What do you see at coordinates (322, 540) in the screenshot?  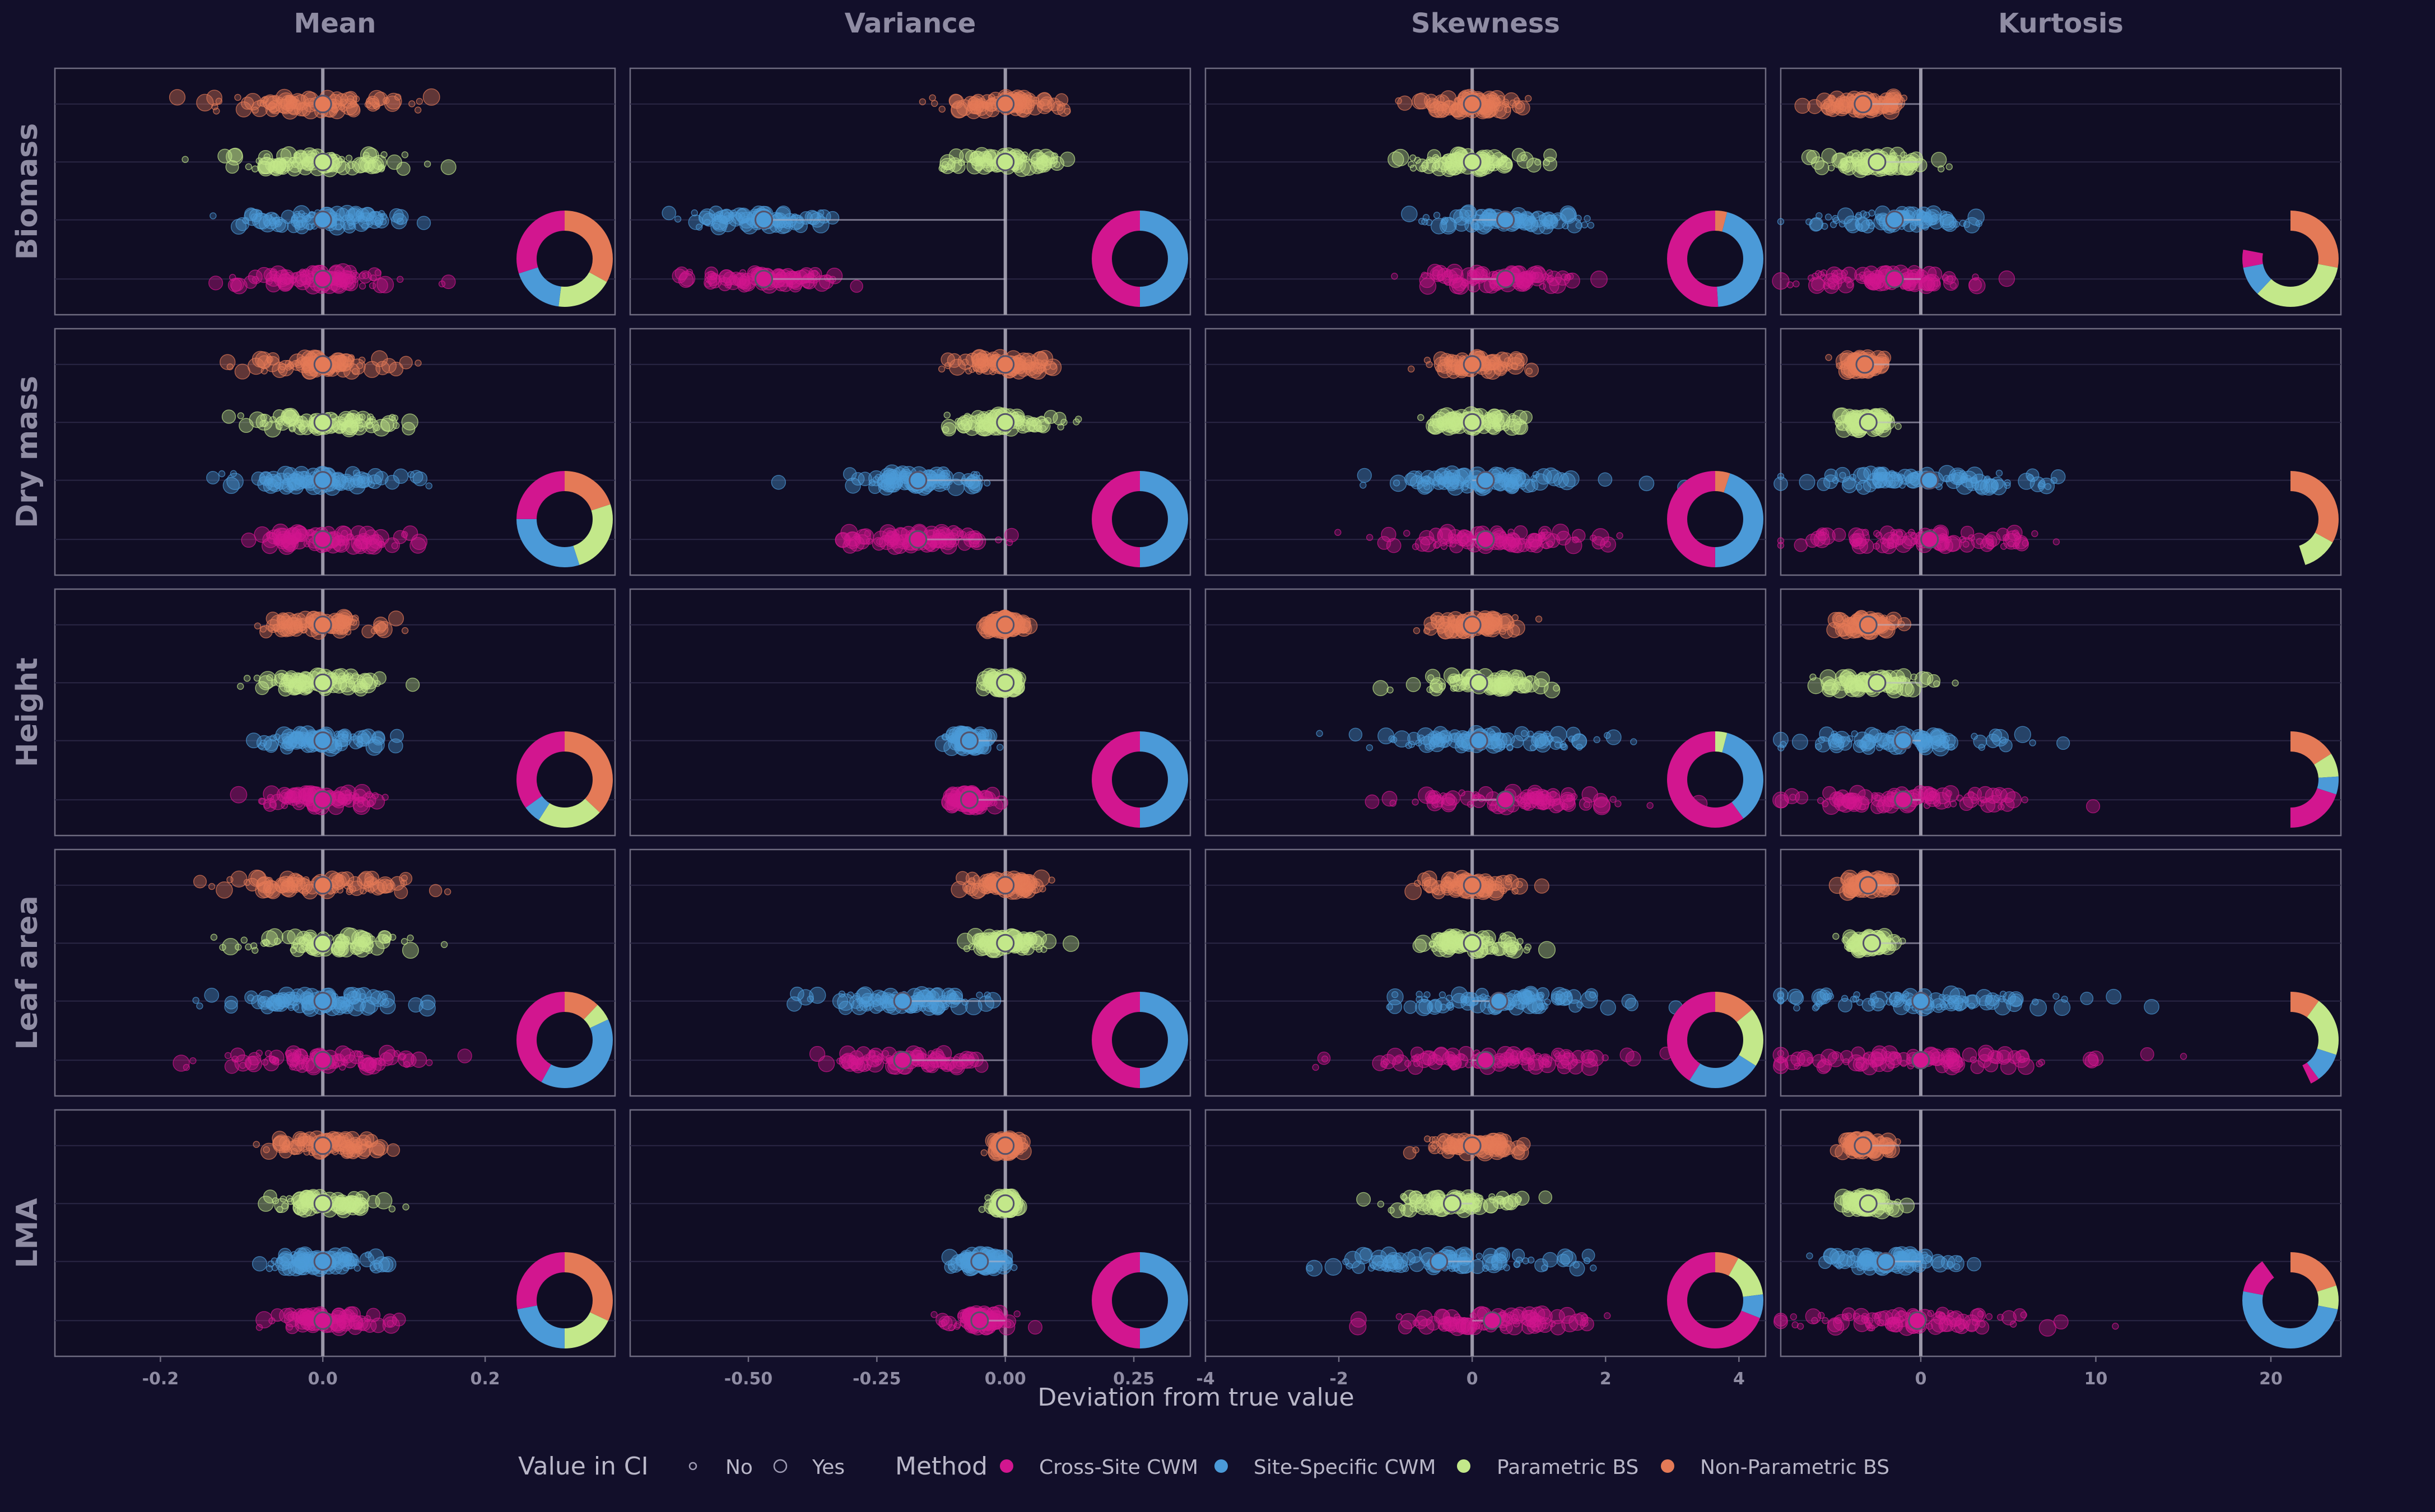 I see `mean-marker-cross-site` at bounding box center [322, 540].